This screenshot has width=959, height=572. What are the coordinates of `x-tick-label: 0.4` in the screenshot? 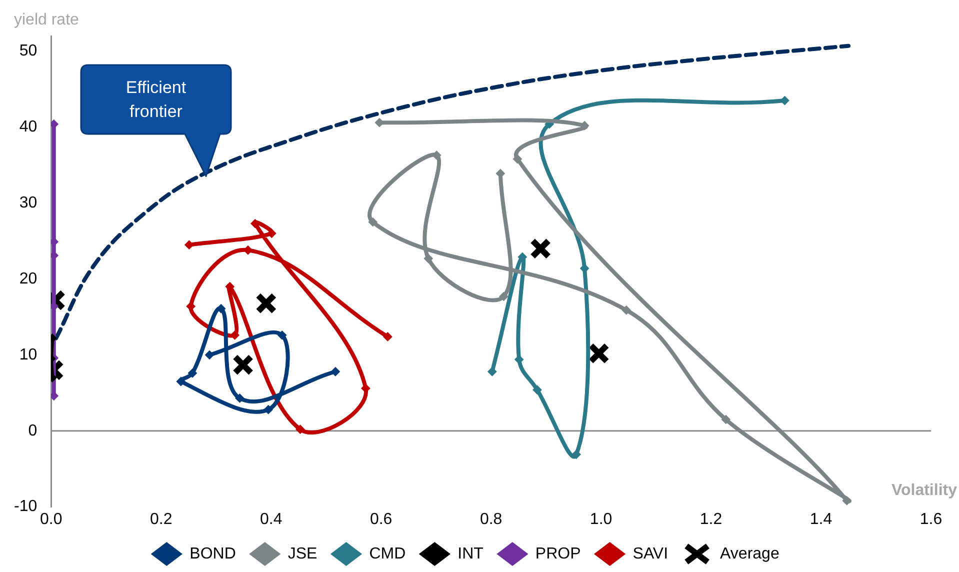 It's located at (271, 519).